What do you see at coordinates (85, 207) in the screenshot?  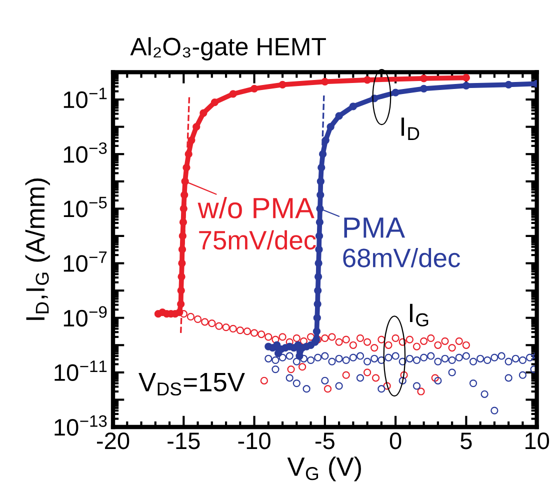 I see `y-tick-label: 10$^{−5}$` at bounding box center [85, 207].